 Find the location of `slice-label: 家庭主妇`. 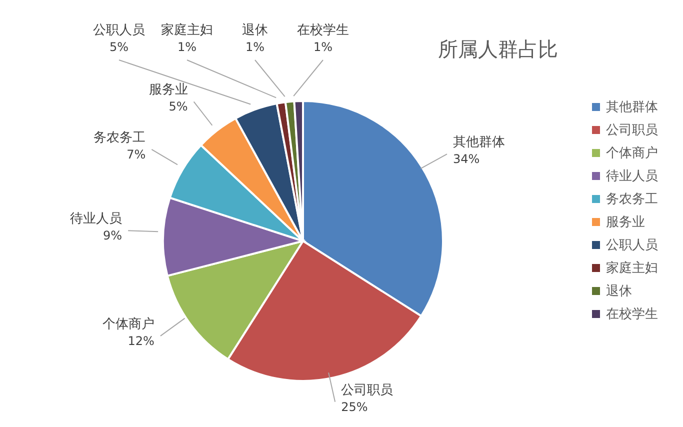

slice-label: 家庭主妇 is located at coordinates (187, 30).